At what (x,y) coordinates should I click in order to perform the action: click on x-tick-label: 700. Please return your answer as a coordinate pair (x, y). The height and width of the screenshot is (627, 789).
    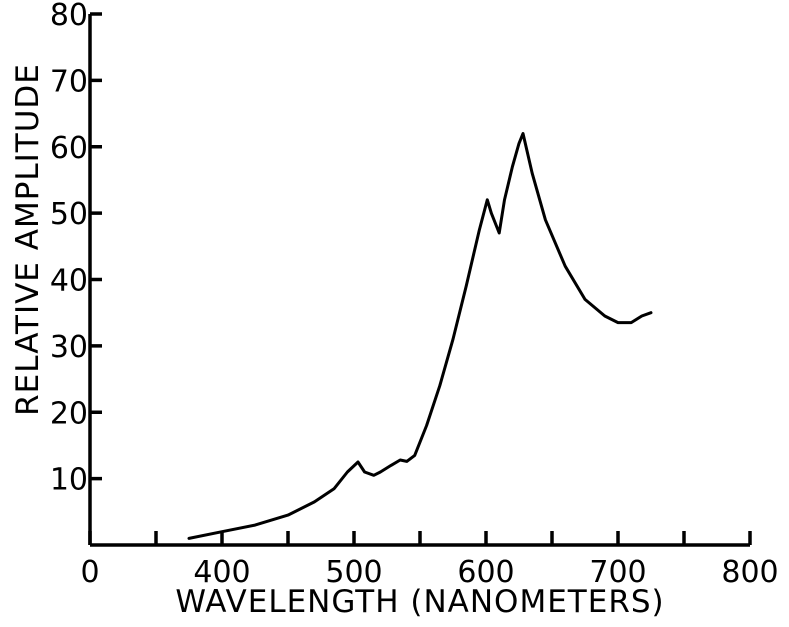
    Looking at the image, I should click on (617, 572).